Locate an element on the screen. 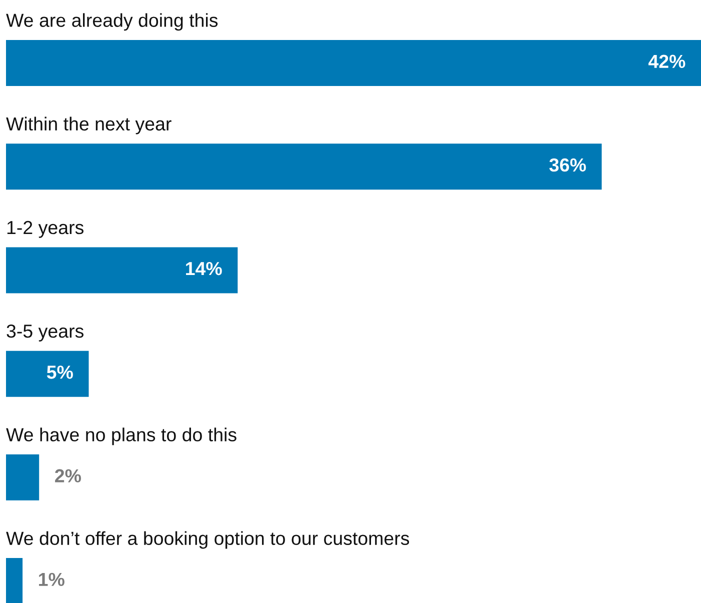  data-label: 2% is located at coordinates (68, 475).